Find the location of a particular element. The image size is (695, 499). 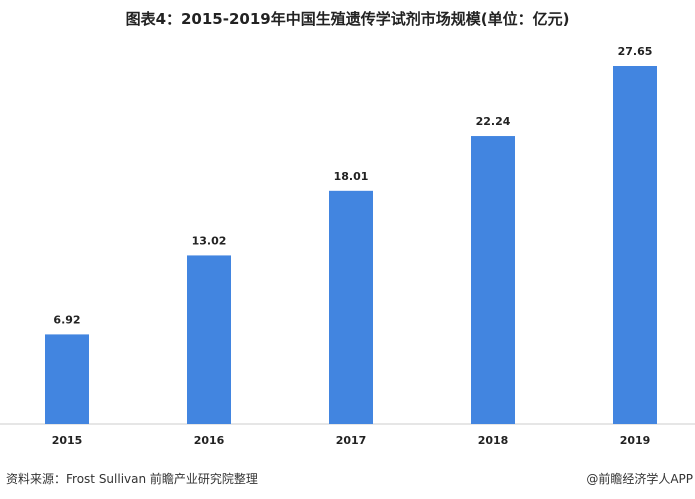

x-tick-label: 2017 is located at coordinates (351, 440).